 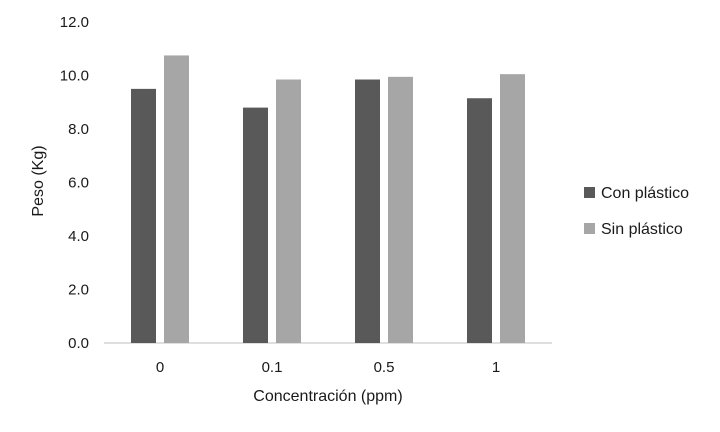 What do you see at coordinates (74, 22) in the screenshot?
I see `y-tick-label: 12.0` at bounding box center [74, 22].